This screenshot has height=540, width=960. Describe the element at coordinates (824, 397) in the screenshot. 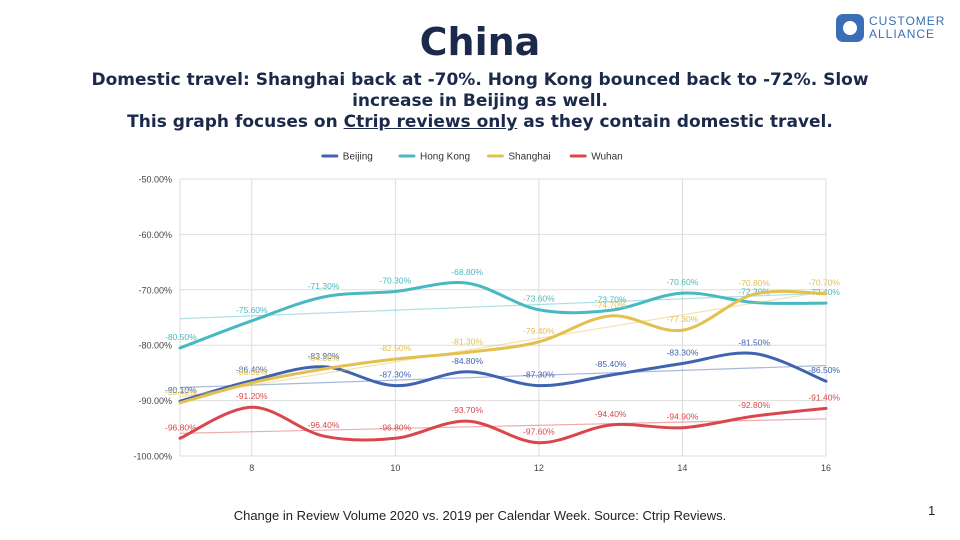

I see `data-label-wuhan: -91.40%` at that location.